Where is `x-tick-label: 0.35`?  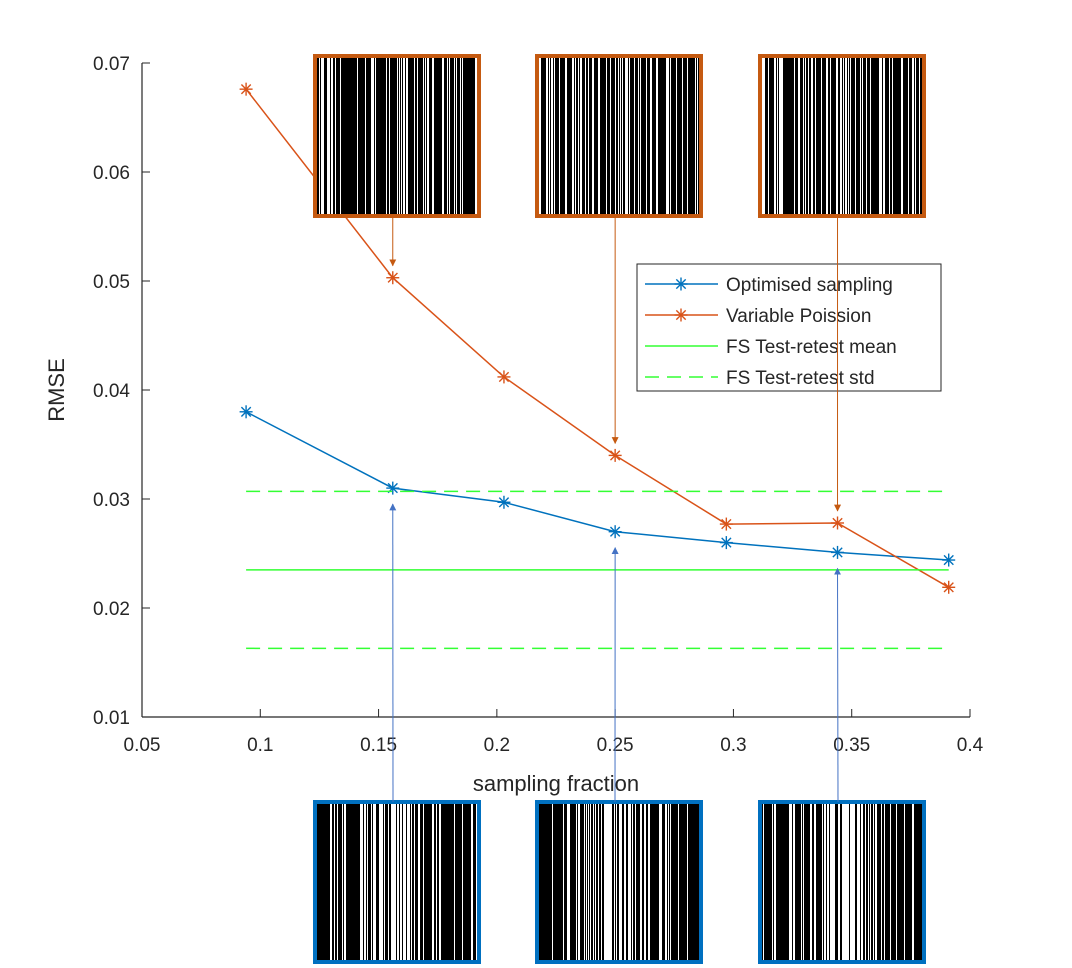
x-tick-label: 0.35 is located at coordinates (851, 745).